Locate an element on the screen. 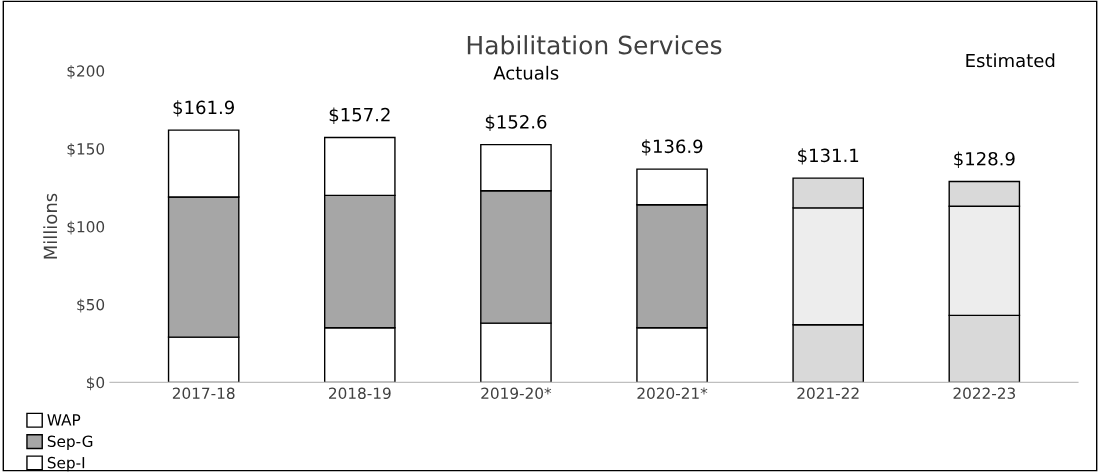 Image resolution: width=1100 pixels, height=472 pixels. x-tick-label: 2021-22 is located at coordinates (828, 393).